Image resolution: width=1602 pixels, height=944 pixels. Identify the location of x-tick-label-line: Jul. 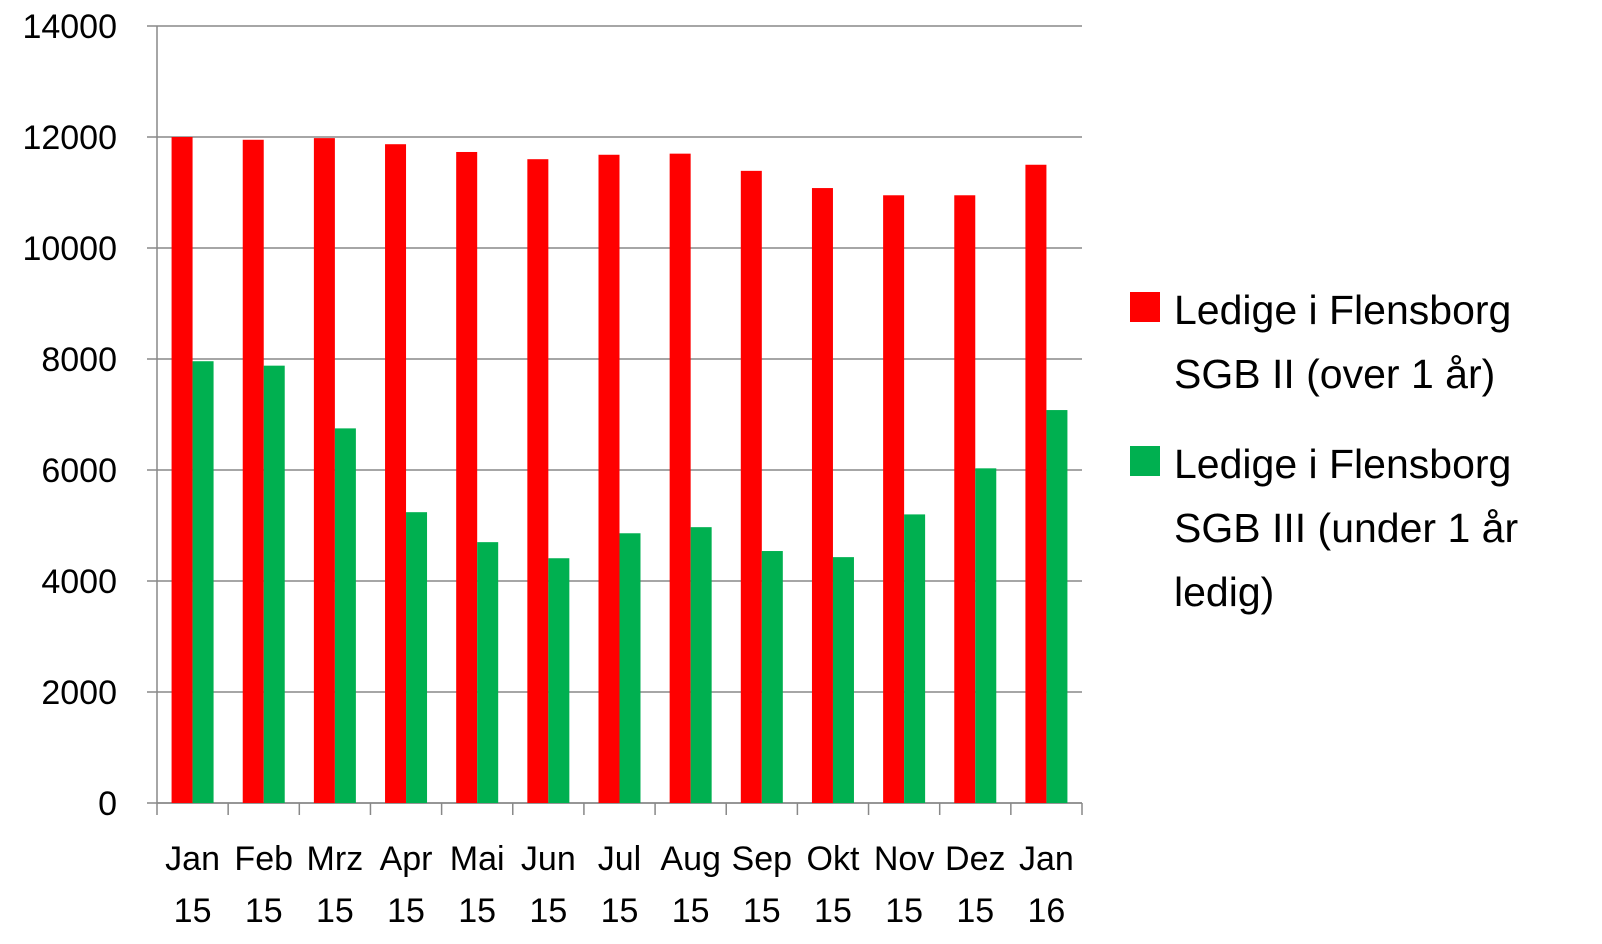
(619, 859).